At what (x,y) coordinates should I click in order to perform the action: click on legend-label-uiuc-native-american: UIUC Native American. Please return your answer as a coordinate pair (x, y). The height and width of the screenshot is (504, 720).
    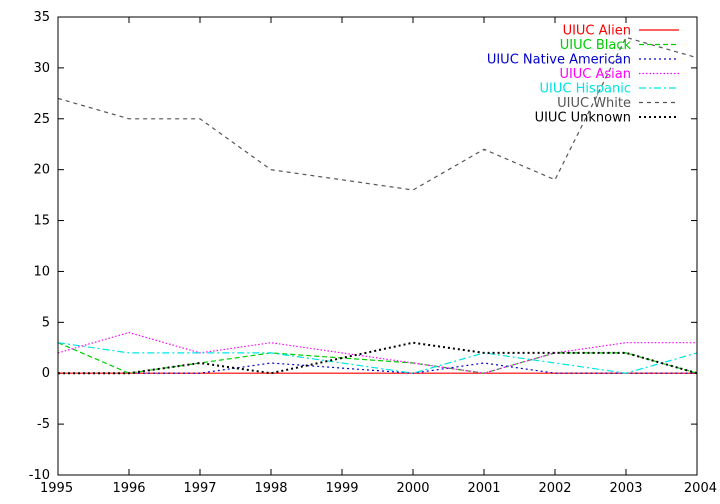
    Looking at the image, I should click on (559, 60).